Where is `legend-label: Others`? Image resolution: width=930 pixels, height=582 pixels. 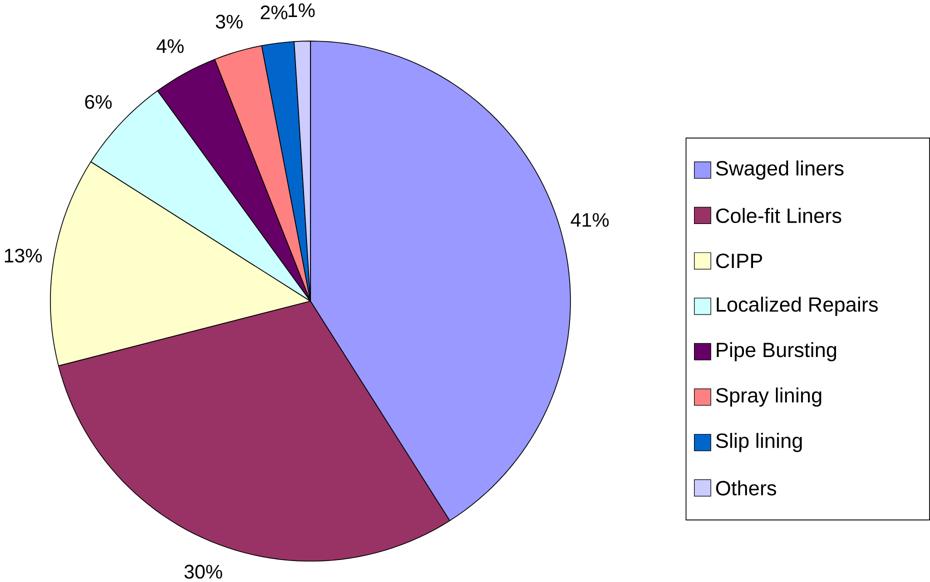 legend-label: Others is located at coordinates (746, 488).